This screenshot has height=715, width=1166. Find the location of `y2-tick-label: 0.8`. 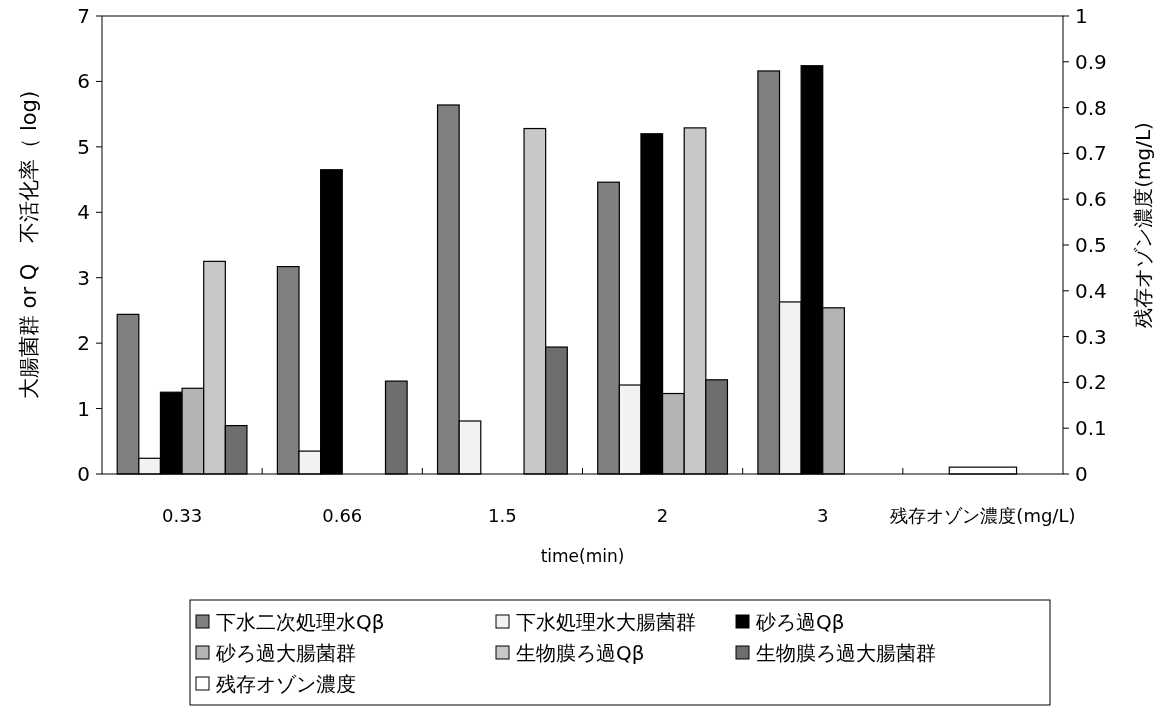

y2-tick-label: 0.8 is located at coordinates (1091, 107).